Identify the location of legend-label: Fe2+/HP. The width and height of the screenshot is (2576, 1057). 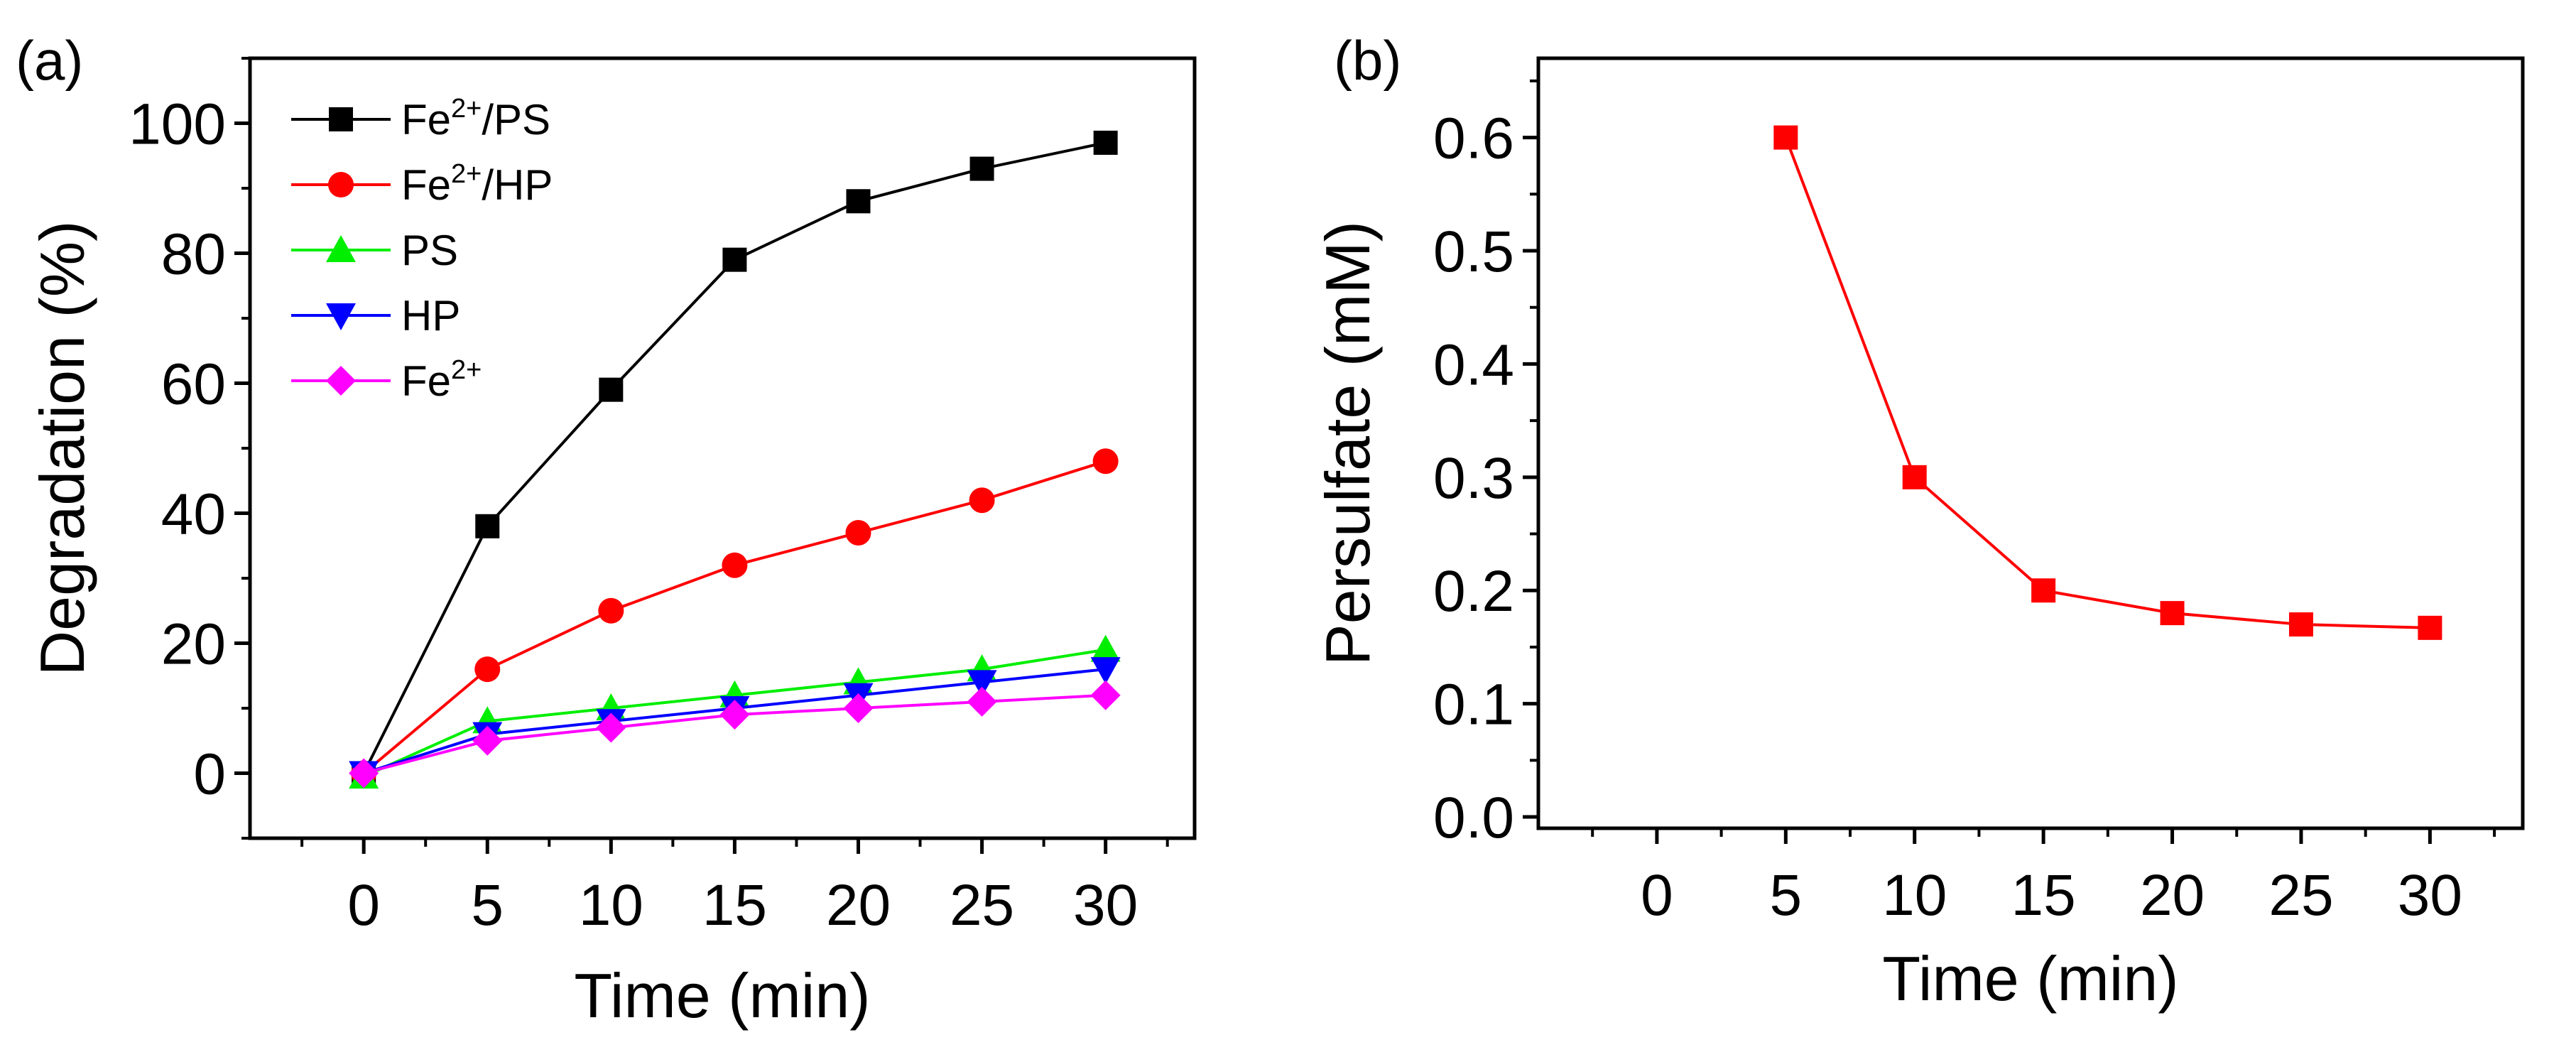
(477, 184).